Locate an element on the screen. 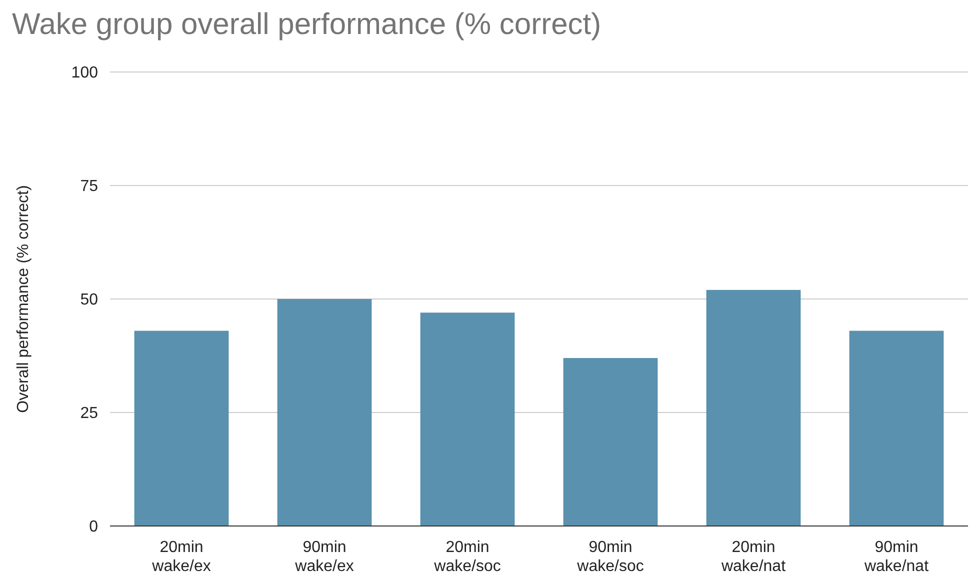 The height and width of the screenshot is (580, 969). x-tick-label: 20min wake/soc is located at coordinates (467, 557).